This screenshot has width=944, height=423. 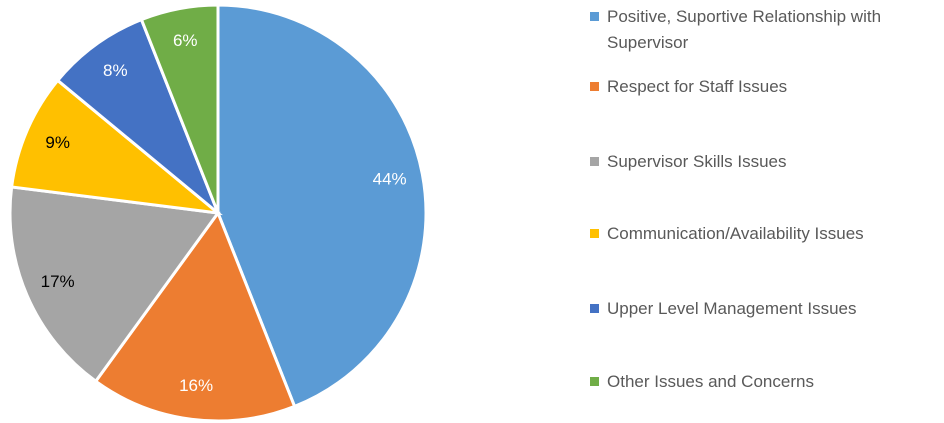 What do you see at coordinates (732, 308) in the screenshot?
I see `legend-label: Upper Level Management Issues` at bounding box center [732, 308].